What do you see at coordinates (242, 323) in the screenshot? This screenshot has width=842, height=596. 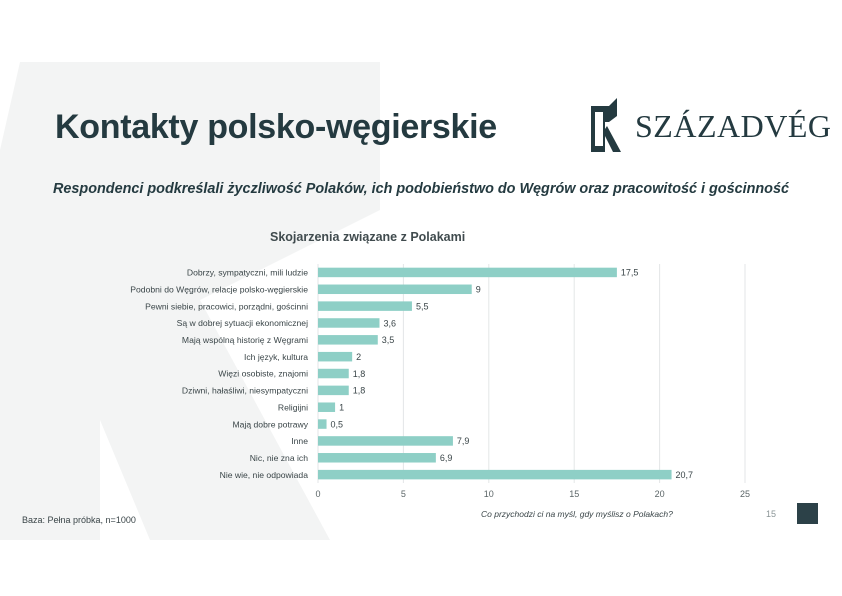 I see `category-label: Są w dobrej sytuacji ekonomicznej` at bounding box center [242, 323].